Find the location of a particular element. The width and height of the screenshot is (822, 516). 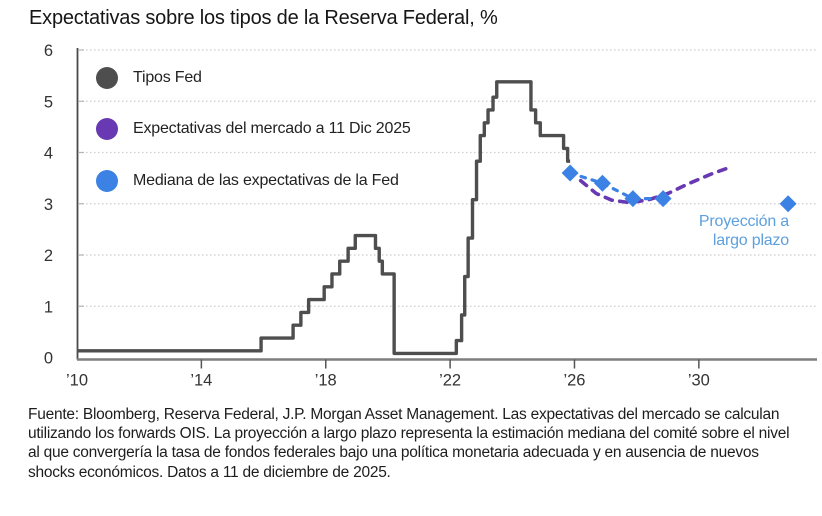

legend-label: Expectativas del mercado a 11 Dic 2025 is located at coordinates (272, 128).